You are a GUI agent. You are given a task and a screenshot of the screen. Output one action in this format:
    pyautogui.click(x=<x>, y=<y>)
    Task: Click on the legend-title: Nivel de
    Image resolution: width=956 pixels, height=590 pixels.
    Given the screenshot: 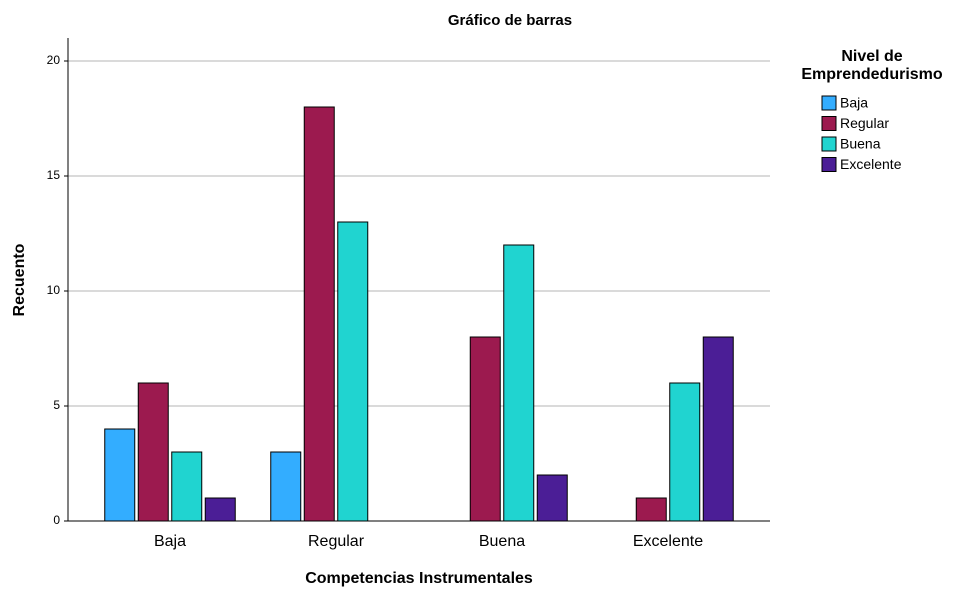 What is the action you would take?
    pyautogui.click(x=871, y=56)
    